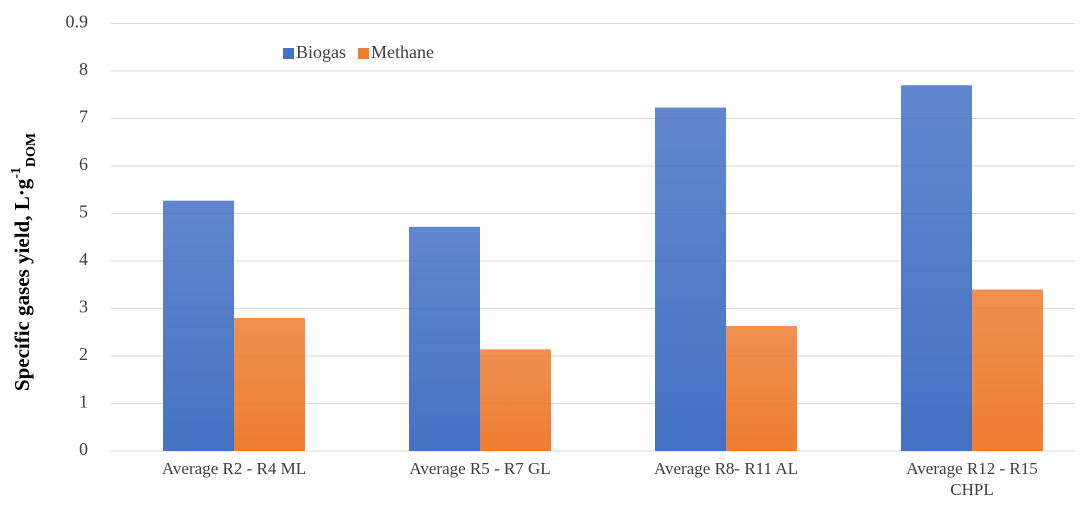  I want to click on x-tick-label: Average R2 - R4 ML, so click(234, 468).